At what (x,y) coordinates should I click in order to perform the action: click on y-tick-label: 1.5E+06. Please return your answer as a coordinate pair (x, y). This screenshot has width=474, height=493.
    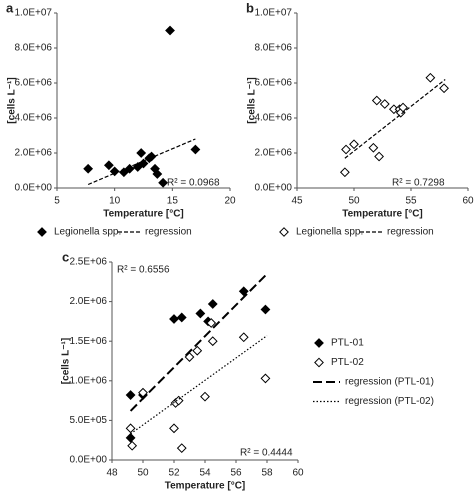
    Looking at the image, I should click on (88, 341).